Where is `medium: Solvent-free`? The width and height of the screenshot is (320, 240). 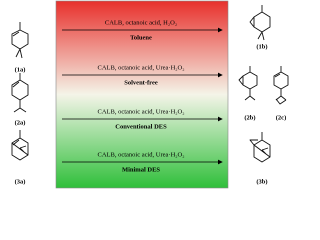 medium: Solvent-free is located at coordinates (141, 82).